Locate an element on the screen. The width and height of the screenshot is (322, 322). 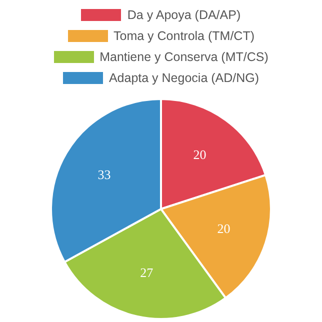
legend-label: Da y Apoya (DA/AP) is located at coordinates (184, 15).